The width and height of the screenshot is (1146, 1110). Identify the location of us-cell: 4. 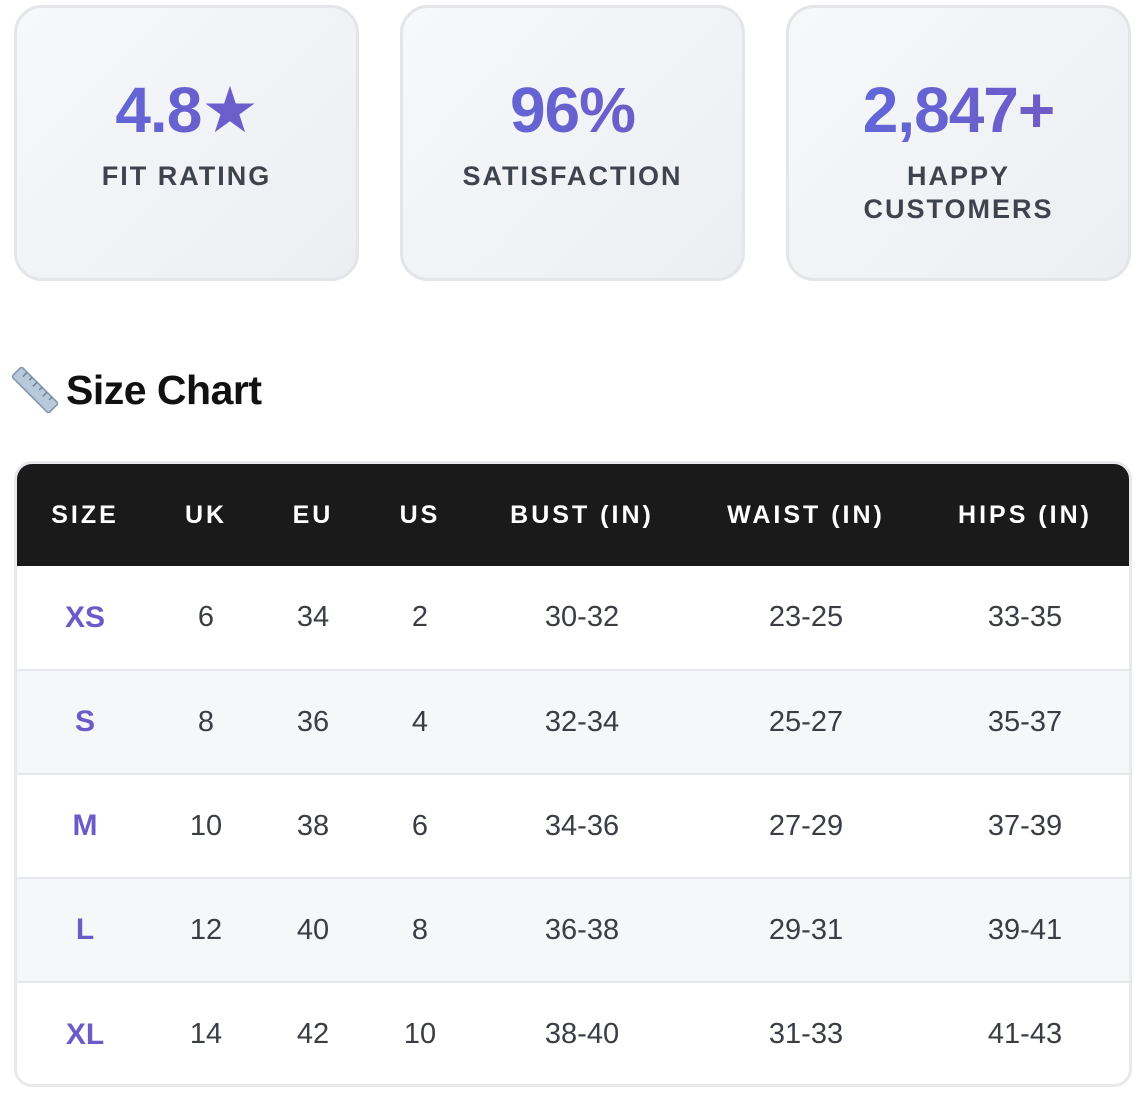
(420, 721).